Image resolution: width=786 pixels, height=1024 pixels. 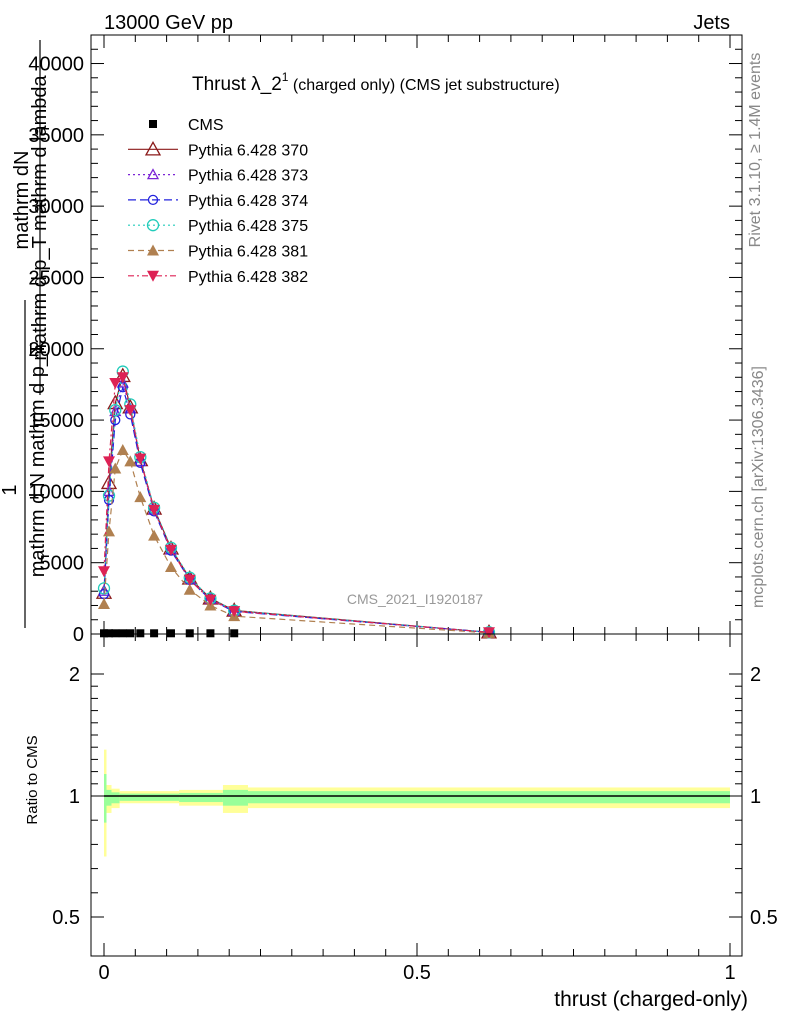 What do you see at coordinates (729, 973) in the screenshot?
I see `x-tick-label: 1` at bounding box center [729, 973].